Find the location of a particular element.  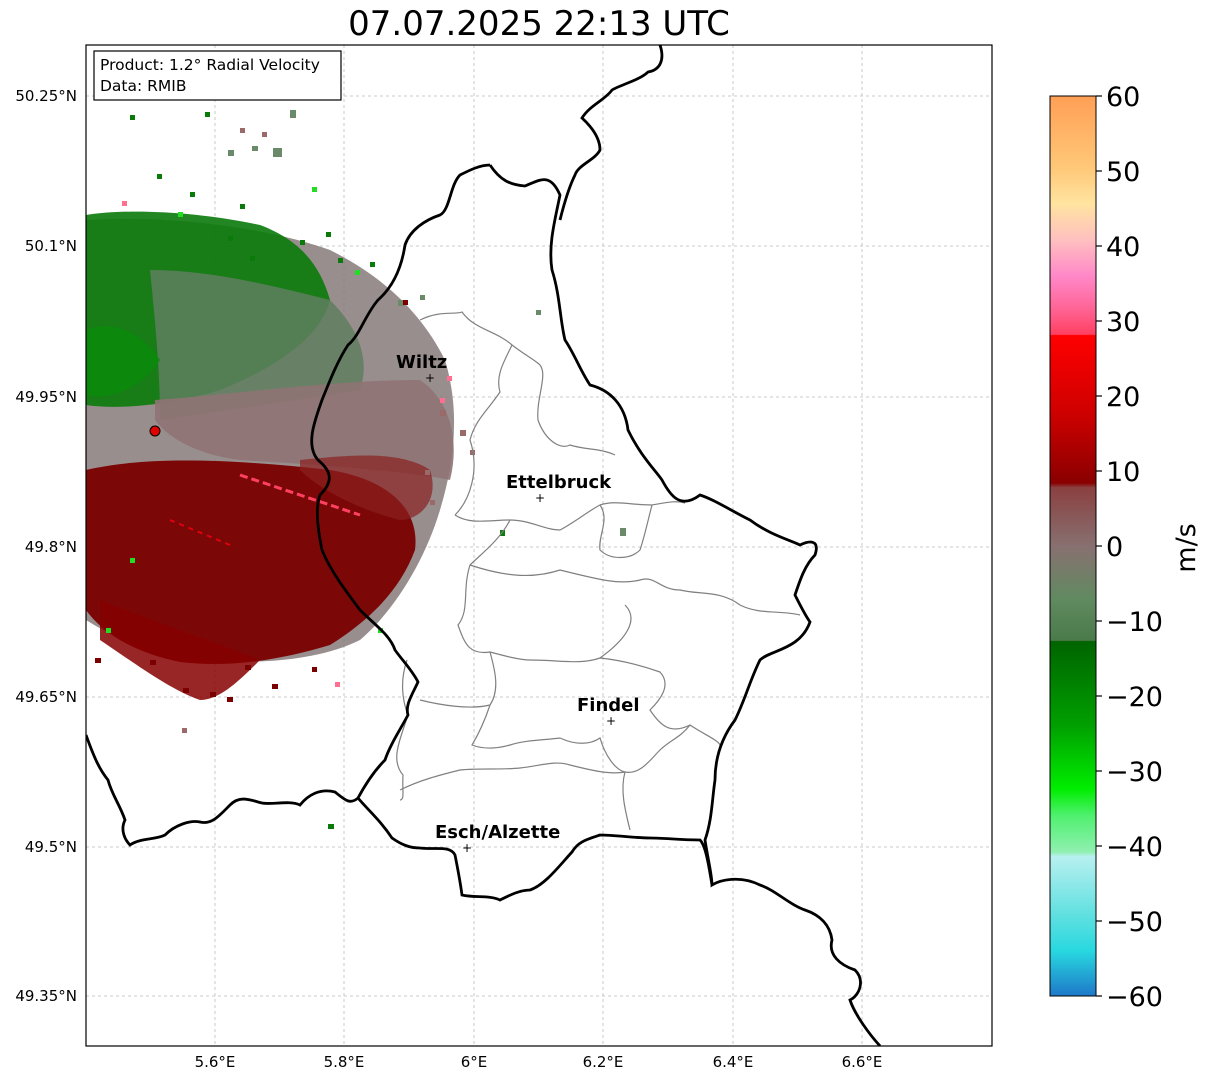

lon-label: 6.4°E is located at coordinates (733, 1062).